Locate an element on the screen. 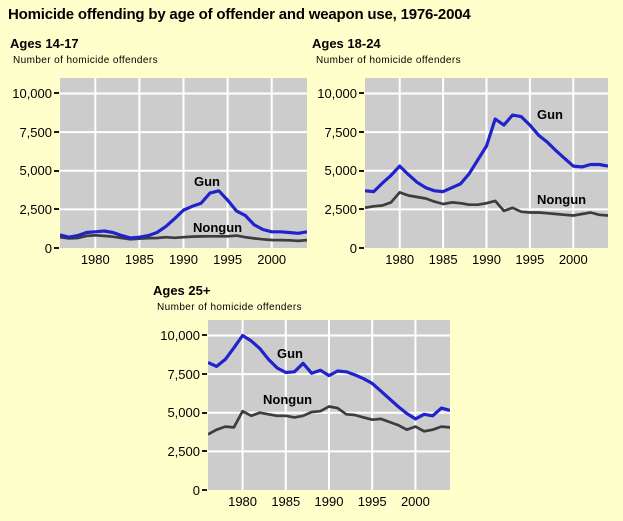 The width and height of the screenshot is (623, 521). chart-title: Ages 25+ is located at coordinates (182, 290).